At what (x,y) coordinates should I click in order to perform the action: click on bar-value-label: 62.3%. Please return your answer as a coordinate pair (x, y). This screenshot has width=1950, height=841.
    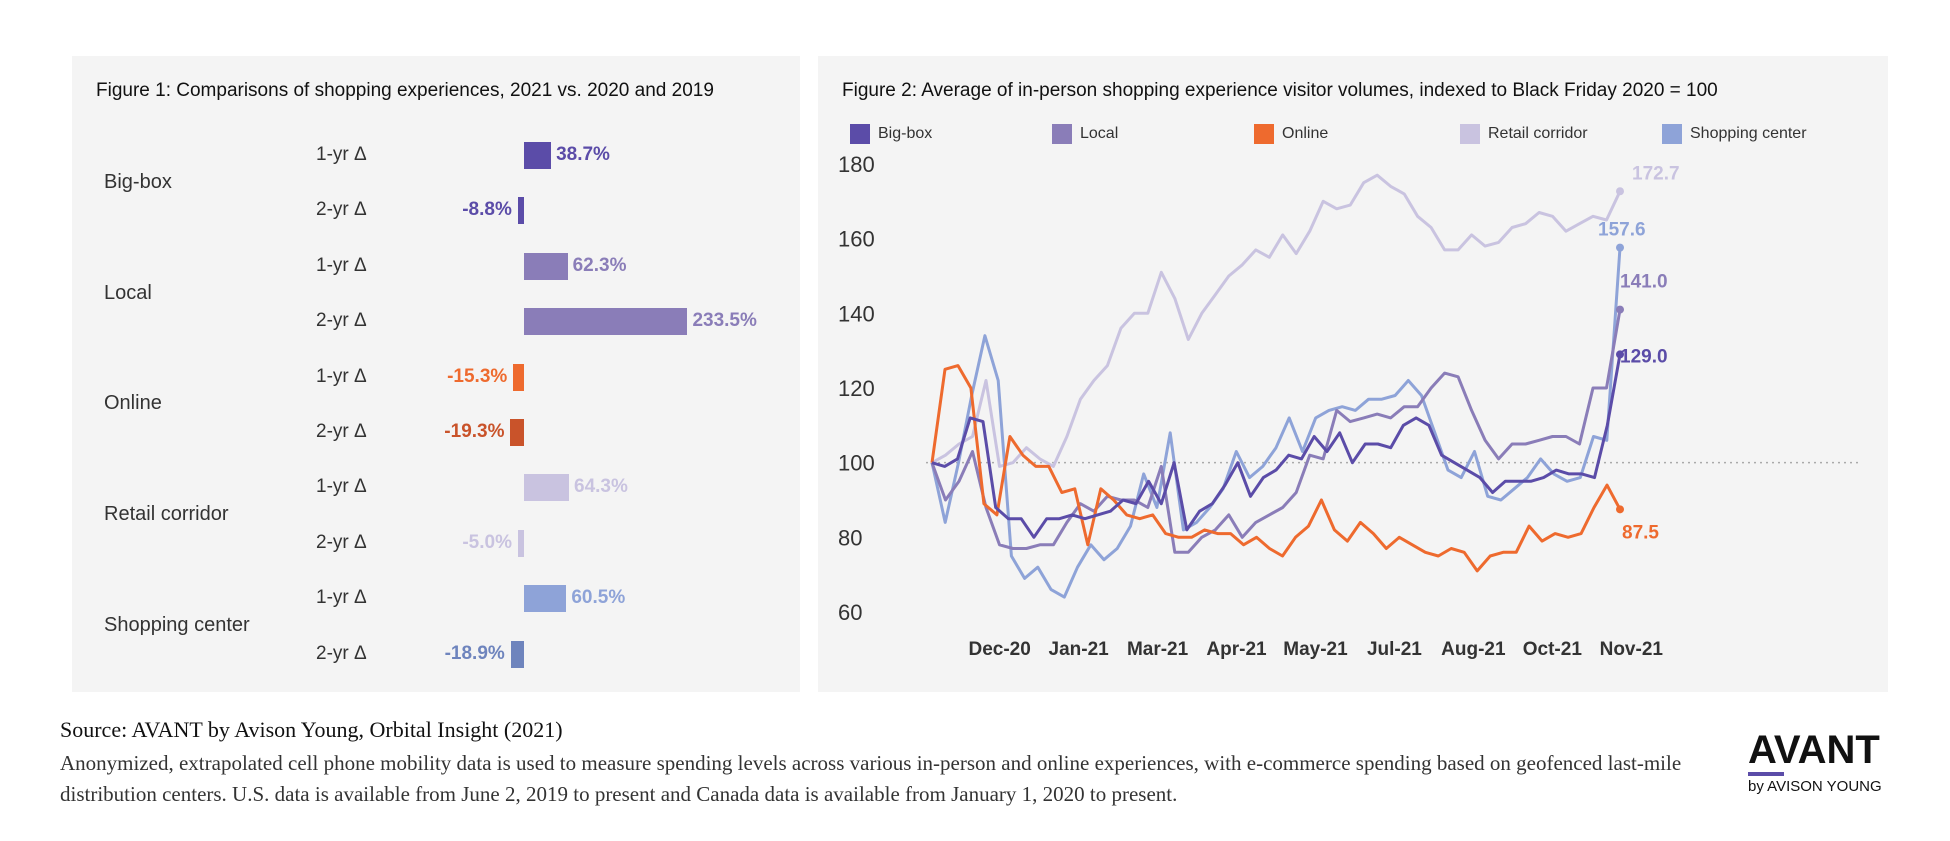
    Looking at the image, I should click on (599, 265).